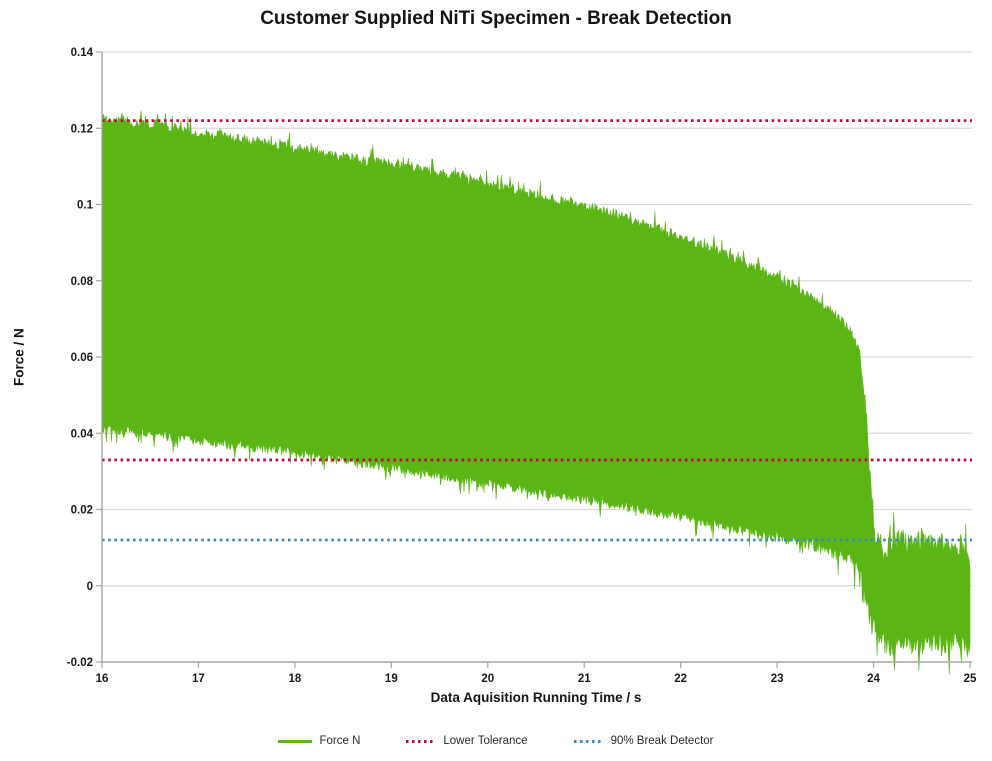 The width and height of the screenshot is (992, 761). Describe the element at coordinates (82, 282) in the screenshot. I see `svg-text: 0.08` at that location.